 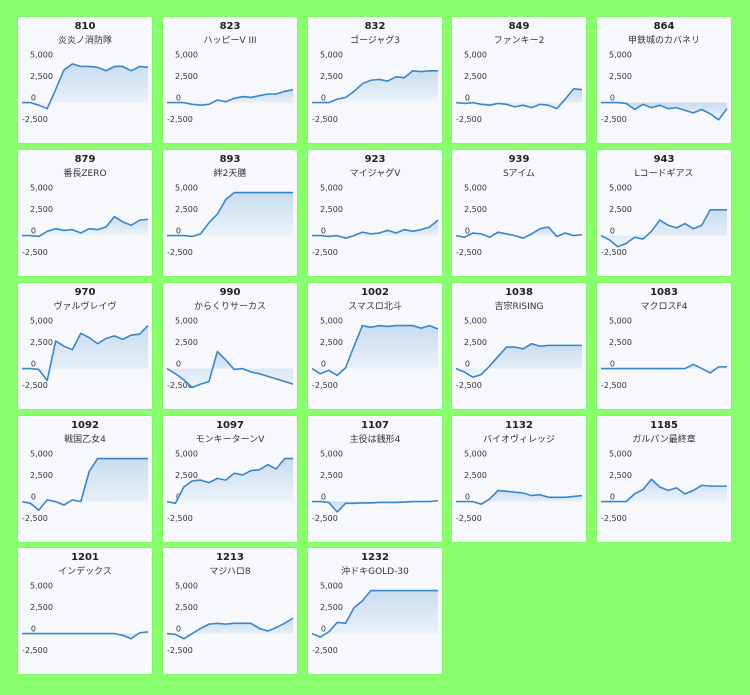 I want to click on chart-card: 5,000 2,500 0 -2,500 1107 主役は銭形4, so click(x=375, y=479).